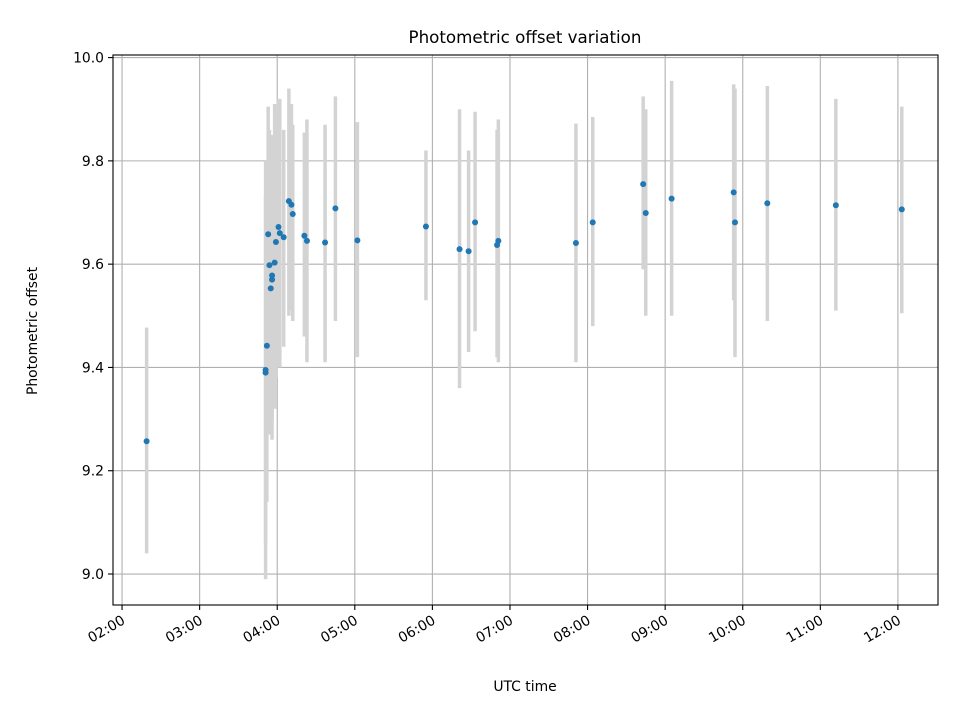 This screenshot has width=960, height=720. Describe the element at coordinates (93, 368) in the screenshot. I see `y-tick-label: 9.4` at that location.